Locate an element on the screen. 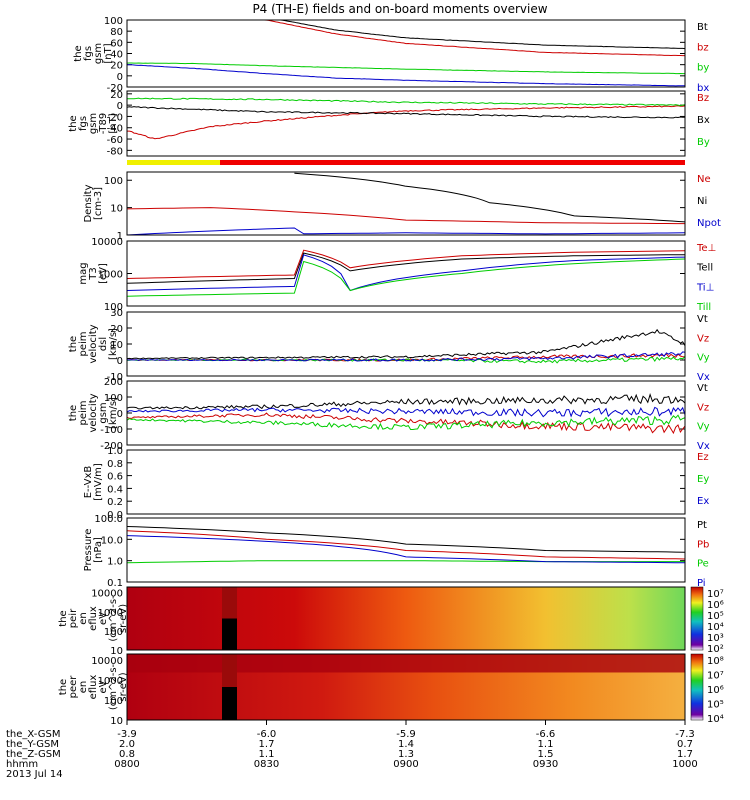 This screenshot has height=800, width=750. spectrogram-peir_en_eflux is located at coordinates (406, 618).